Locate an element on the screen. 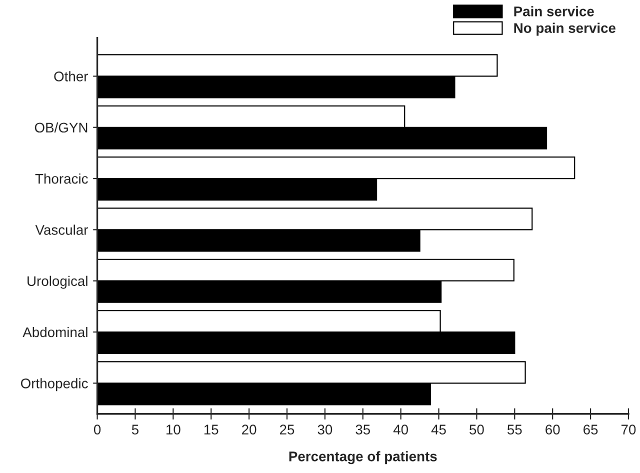 This screenshot has width=640, height=473. x-tick-label: 0 is located at coordinates (97, 429).